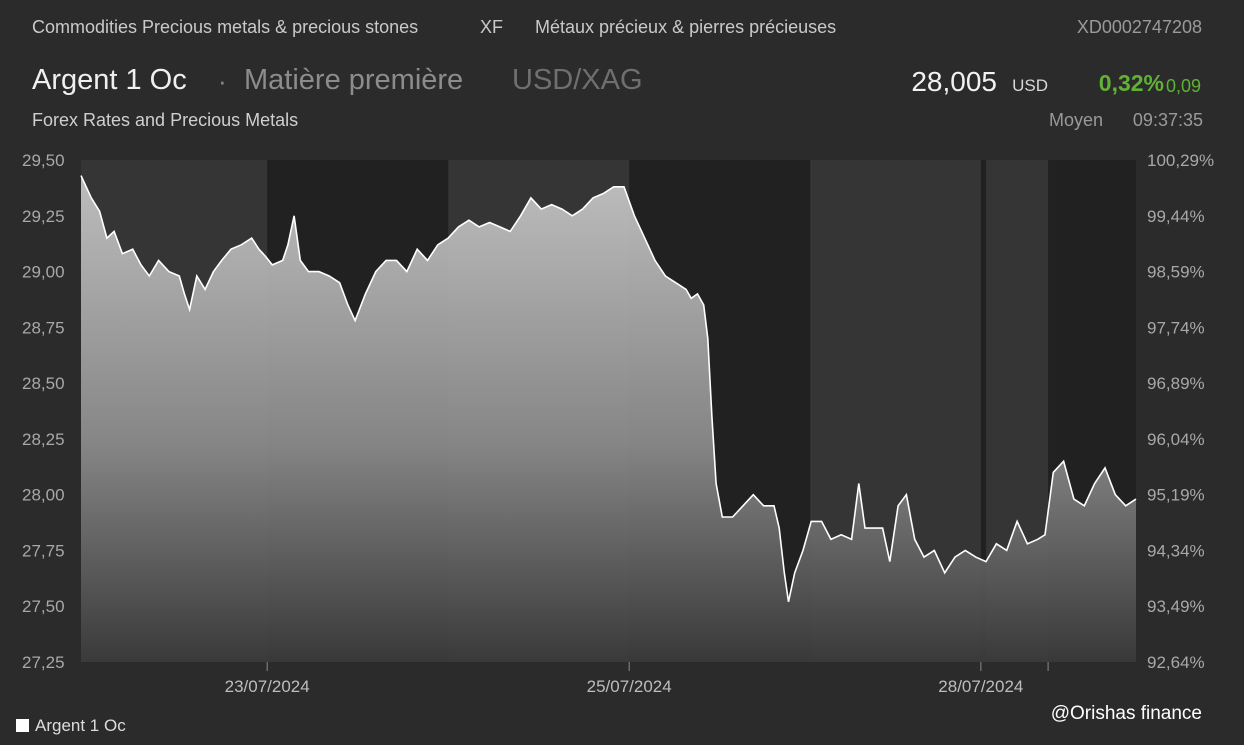  What do you see at coordinates (43, 439) in the screenshot?
I see `y-tick-label: 28,25` at bounding box center [43, 439].